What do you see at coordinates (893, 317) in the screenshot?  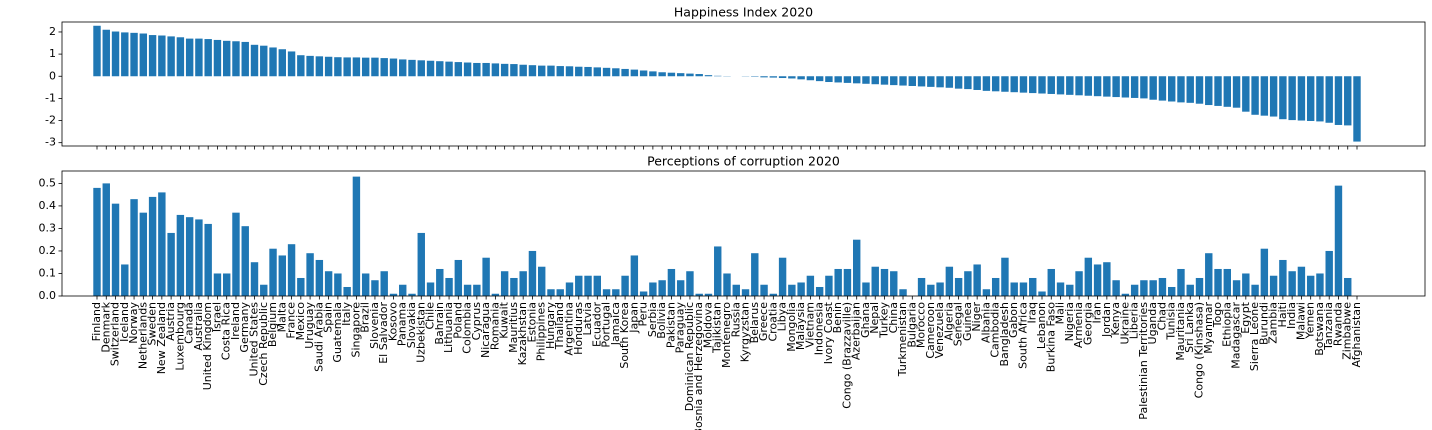 I see `x-tick-label: China` at bounding box center [893, 317].